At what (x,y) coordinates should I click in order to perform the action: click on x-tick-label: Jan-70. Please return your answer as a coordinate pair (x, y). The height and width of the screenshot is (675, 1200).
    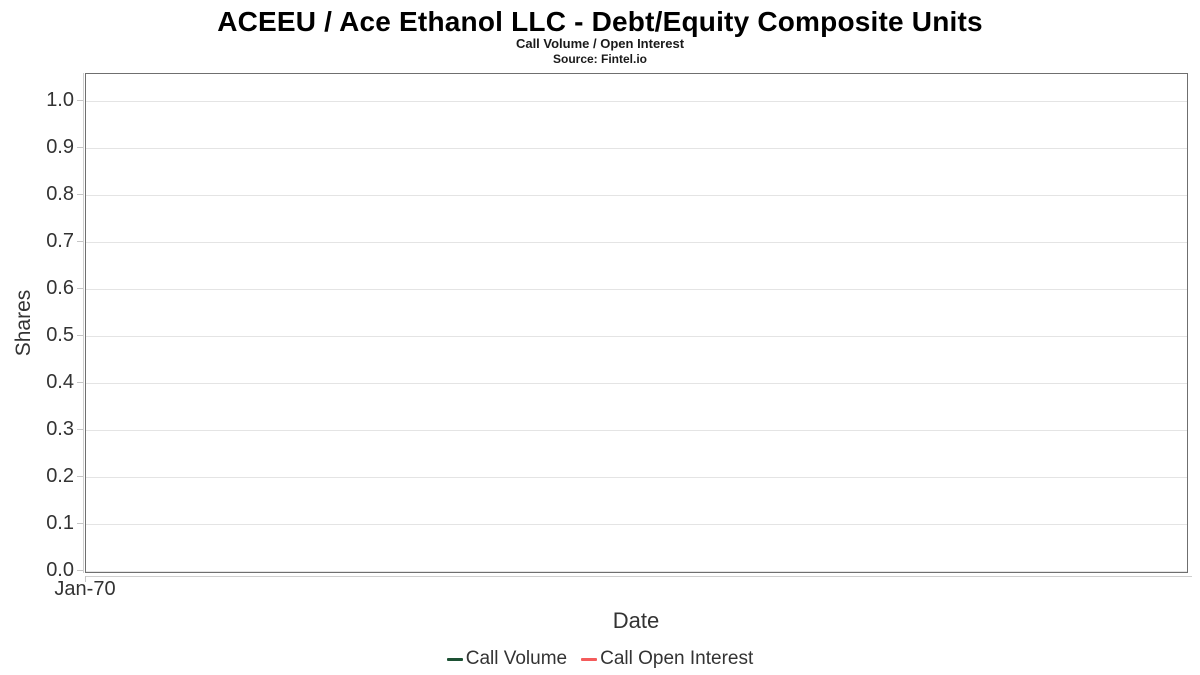
    Looking at the image, I should click on (85, 589).